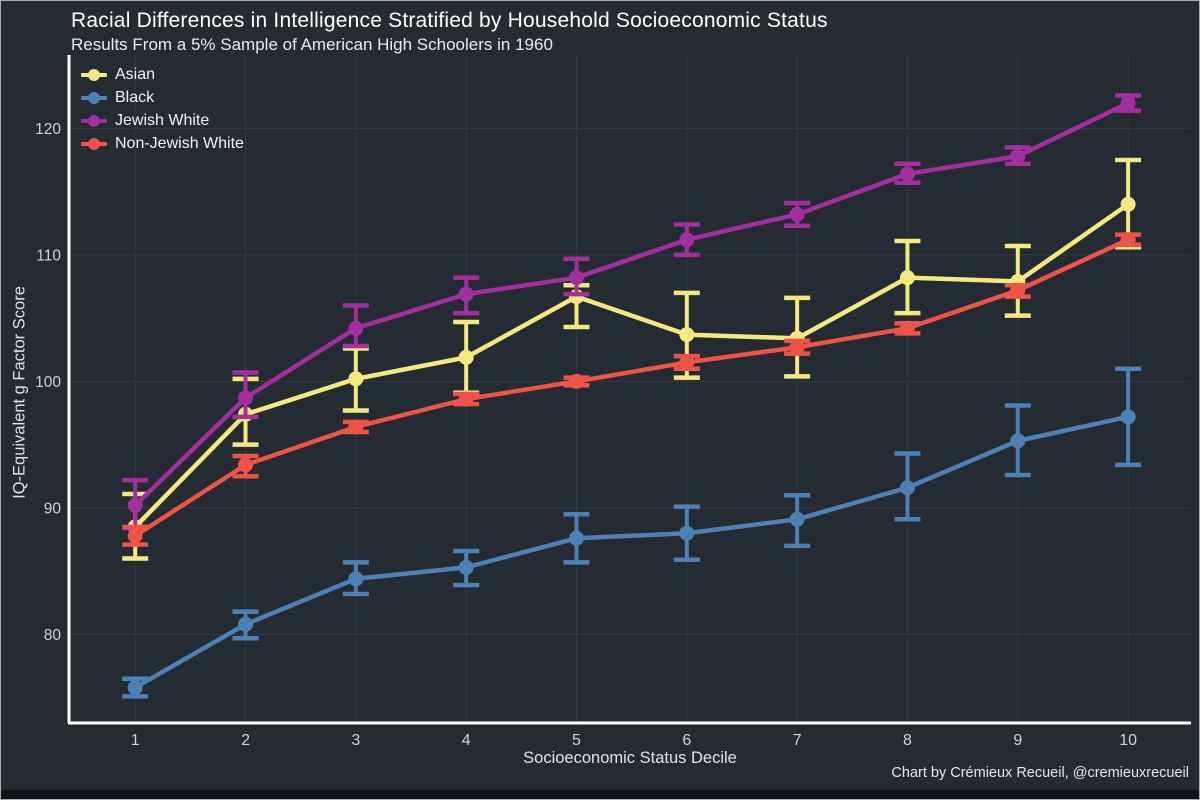 The width and height of the screenshot is (1200, 800). What do you see at coordinates (48, 129) in the screenshot?
I see `y-tick-label: 120` at bounding box center [48, 129].